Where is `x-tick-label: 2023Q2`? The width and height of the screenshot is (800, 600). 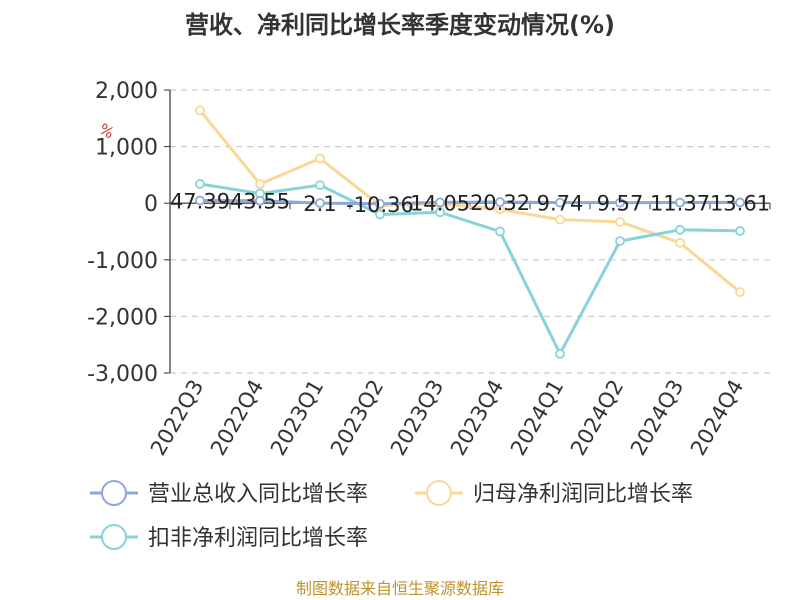
x-tick-label: 2023Q2 is located at coordinates (357, 418).